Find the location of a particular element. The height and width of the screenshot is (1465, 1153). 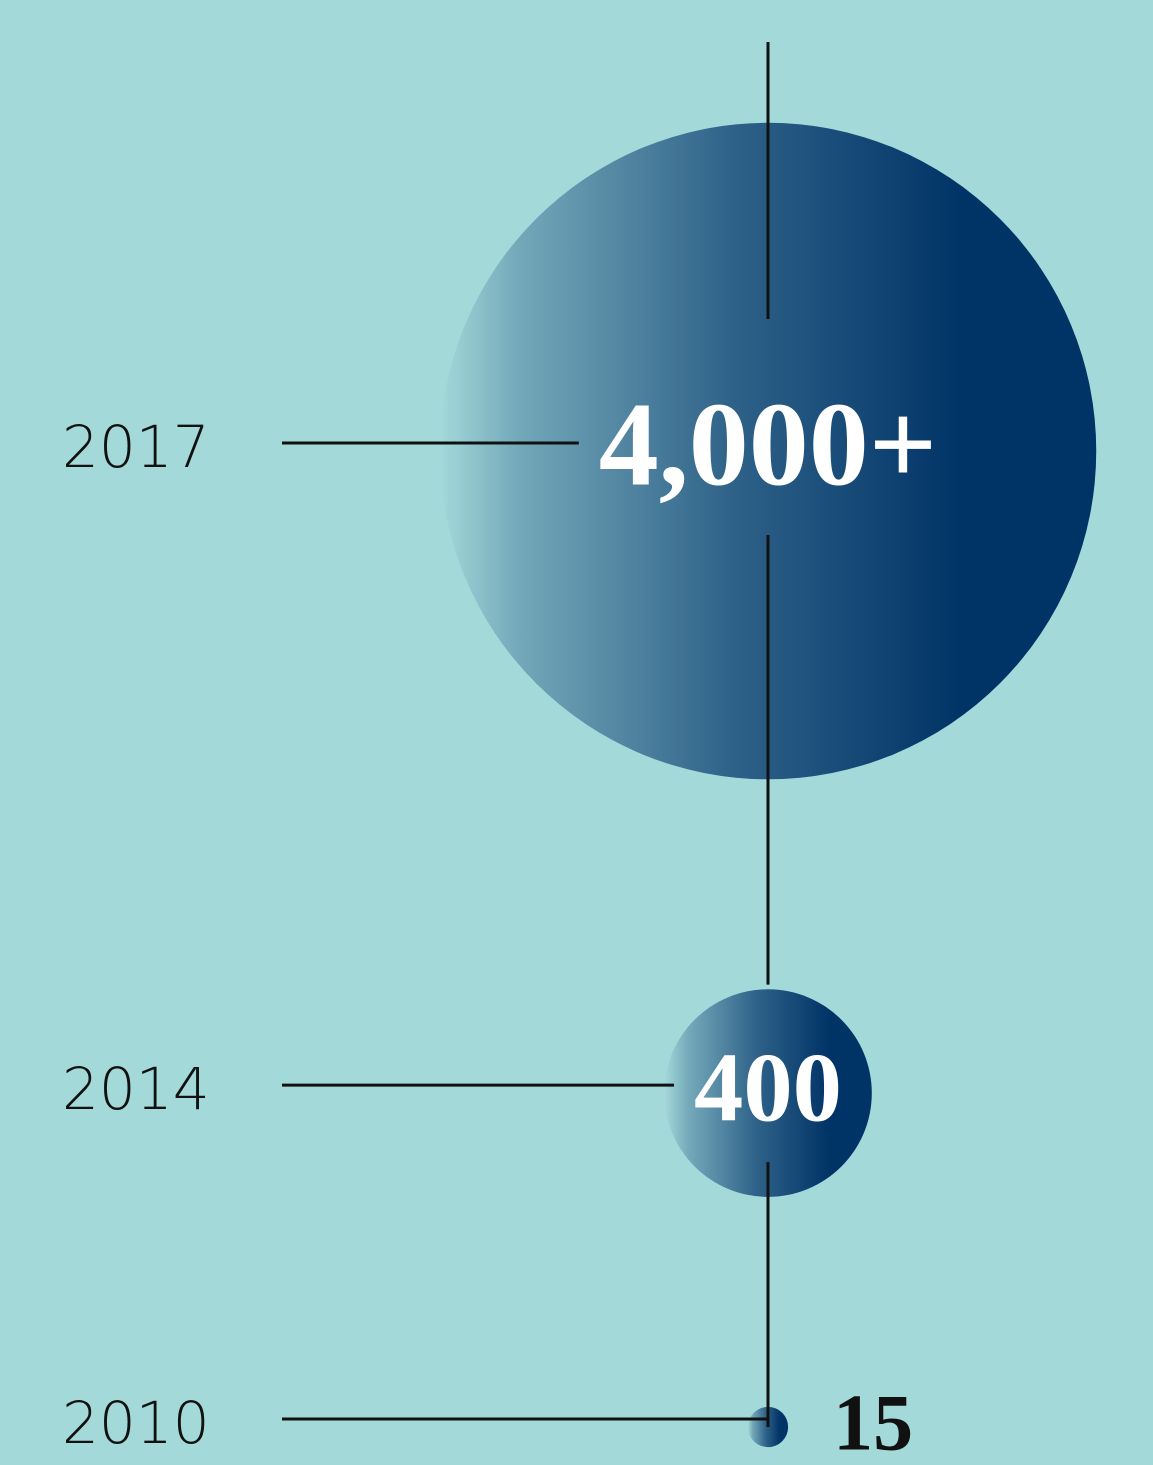

year-label: 2014 is located at coordinates (136, 1089).